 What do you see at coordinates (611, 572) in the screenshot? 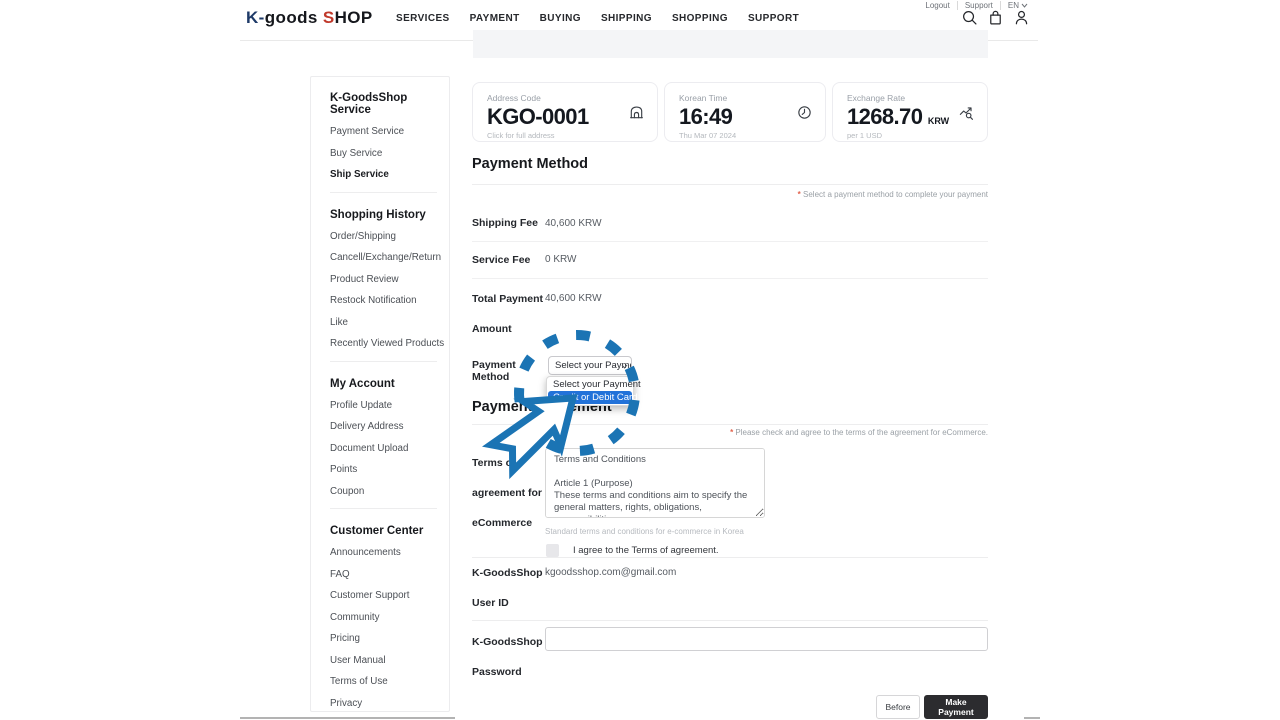
I see `user-id-value: kgoodsshop.com@gmail.com` at bounding box center [611, 572].